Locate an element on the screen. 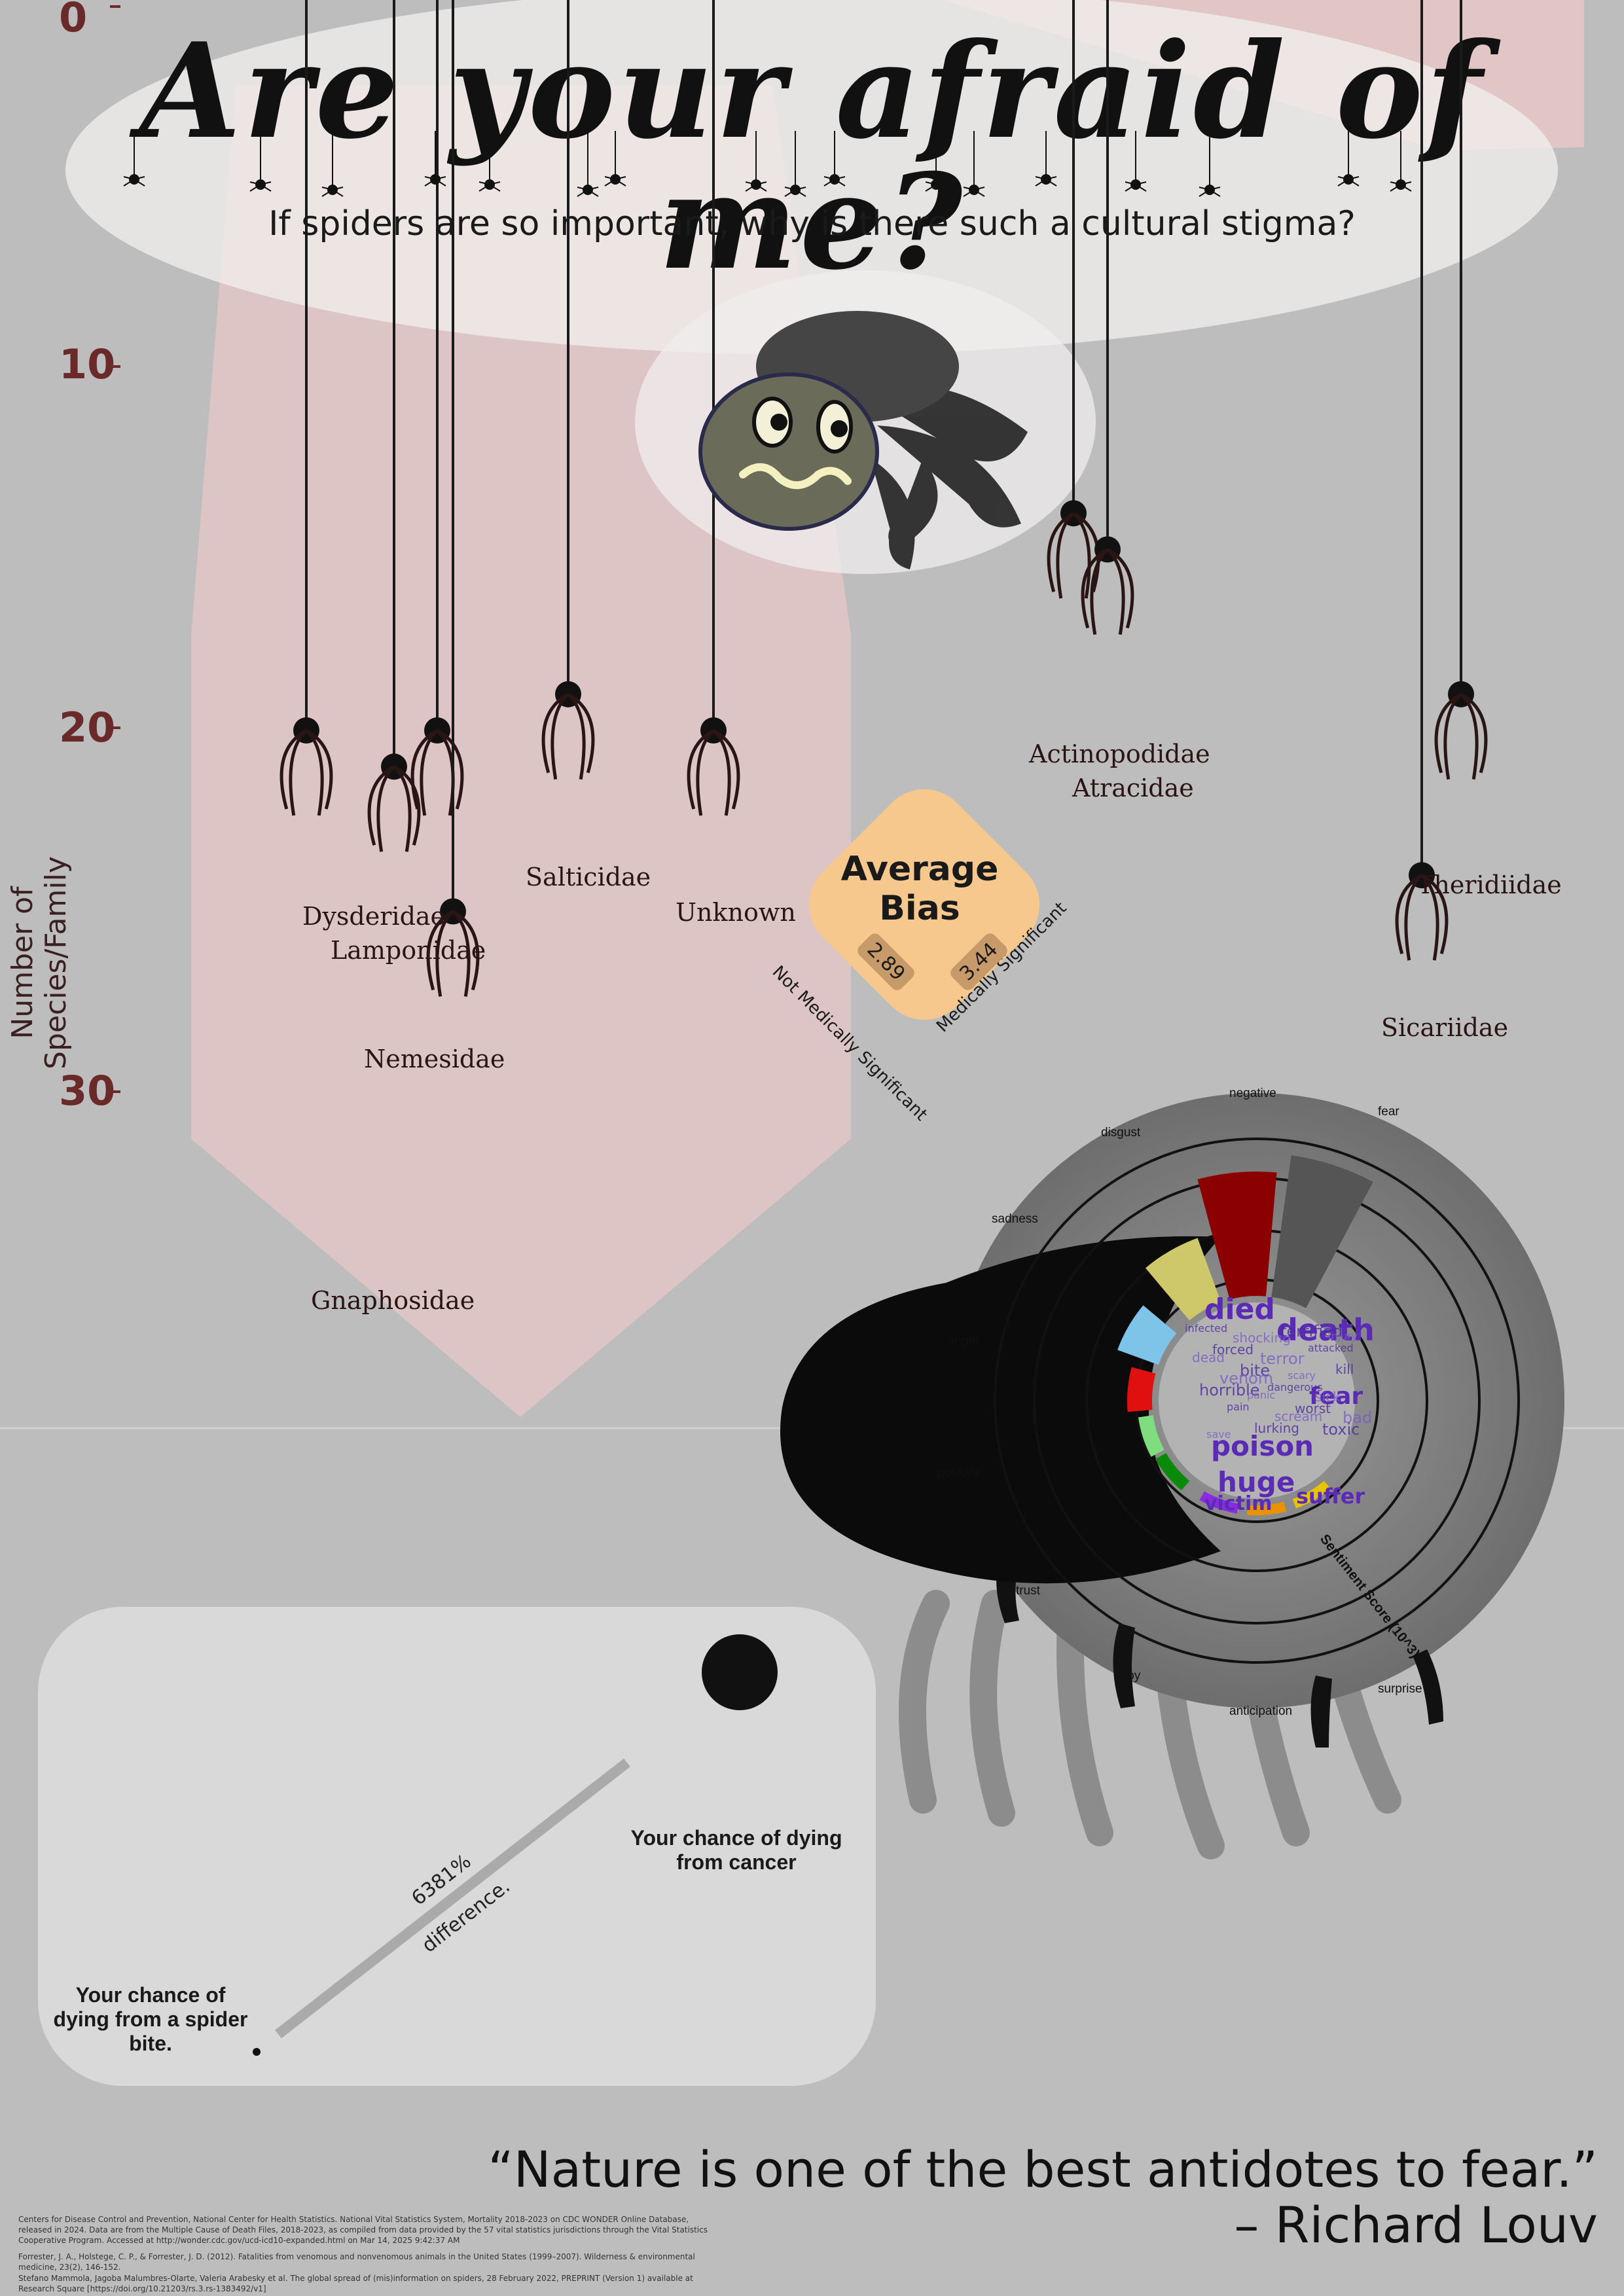 This screenshot has width=1624, height=2296. word-cloud-word: victim is located at coordinates (1238, 1503).